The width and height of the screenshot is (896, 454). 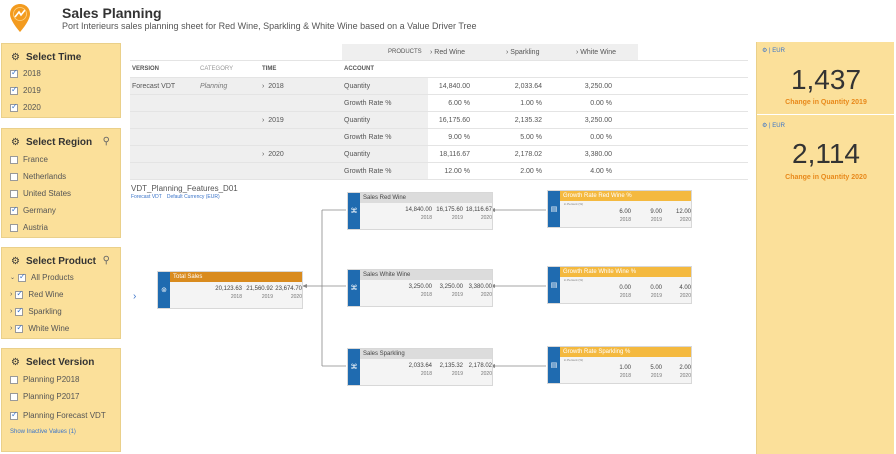 I want to click on show-inactive-link: Show Inactive Values (1), so click(x=43, y=432).